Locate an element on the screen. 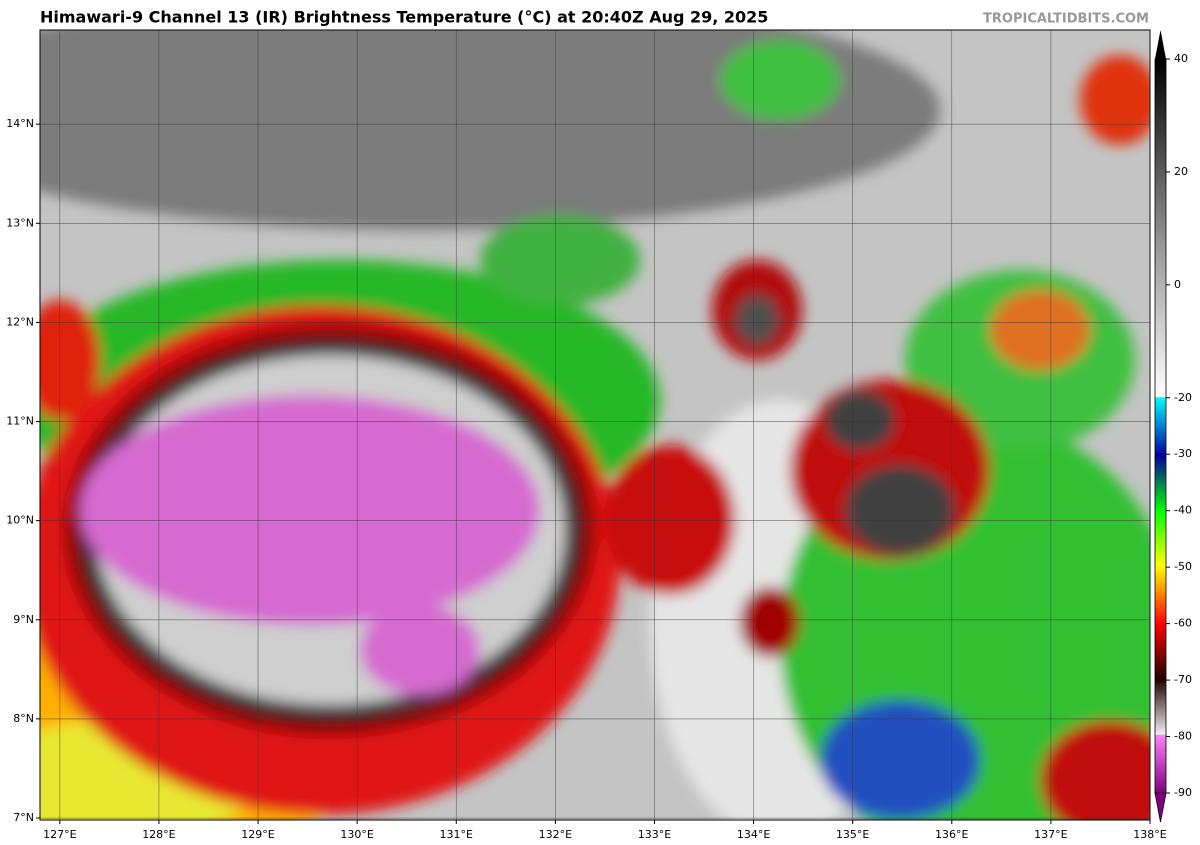  y-tick-label: 8°N is located at coordinates (23, 718).